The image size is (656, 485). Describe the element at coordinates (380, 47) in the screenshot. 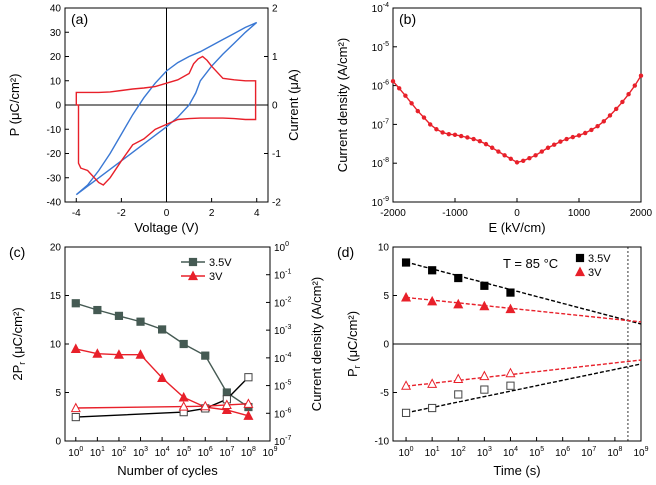

I see `y-tick-label: 10-5` at that location.